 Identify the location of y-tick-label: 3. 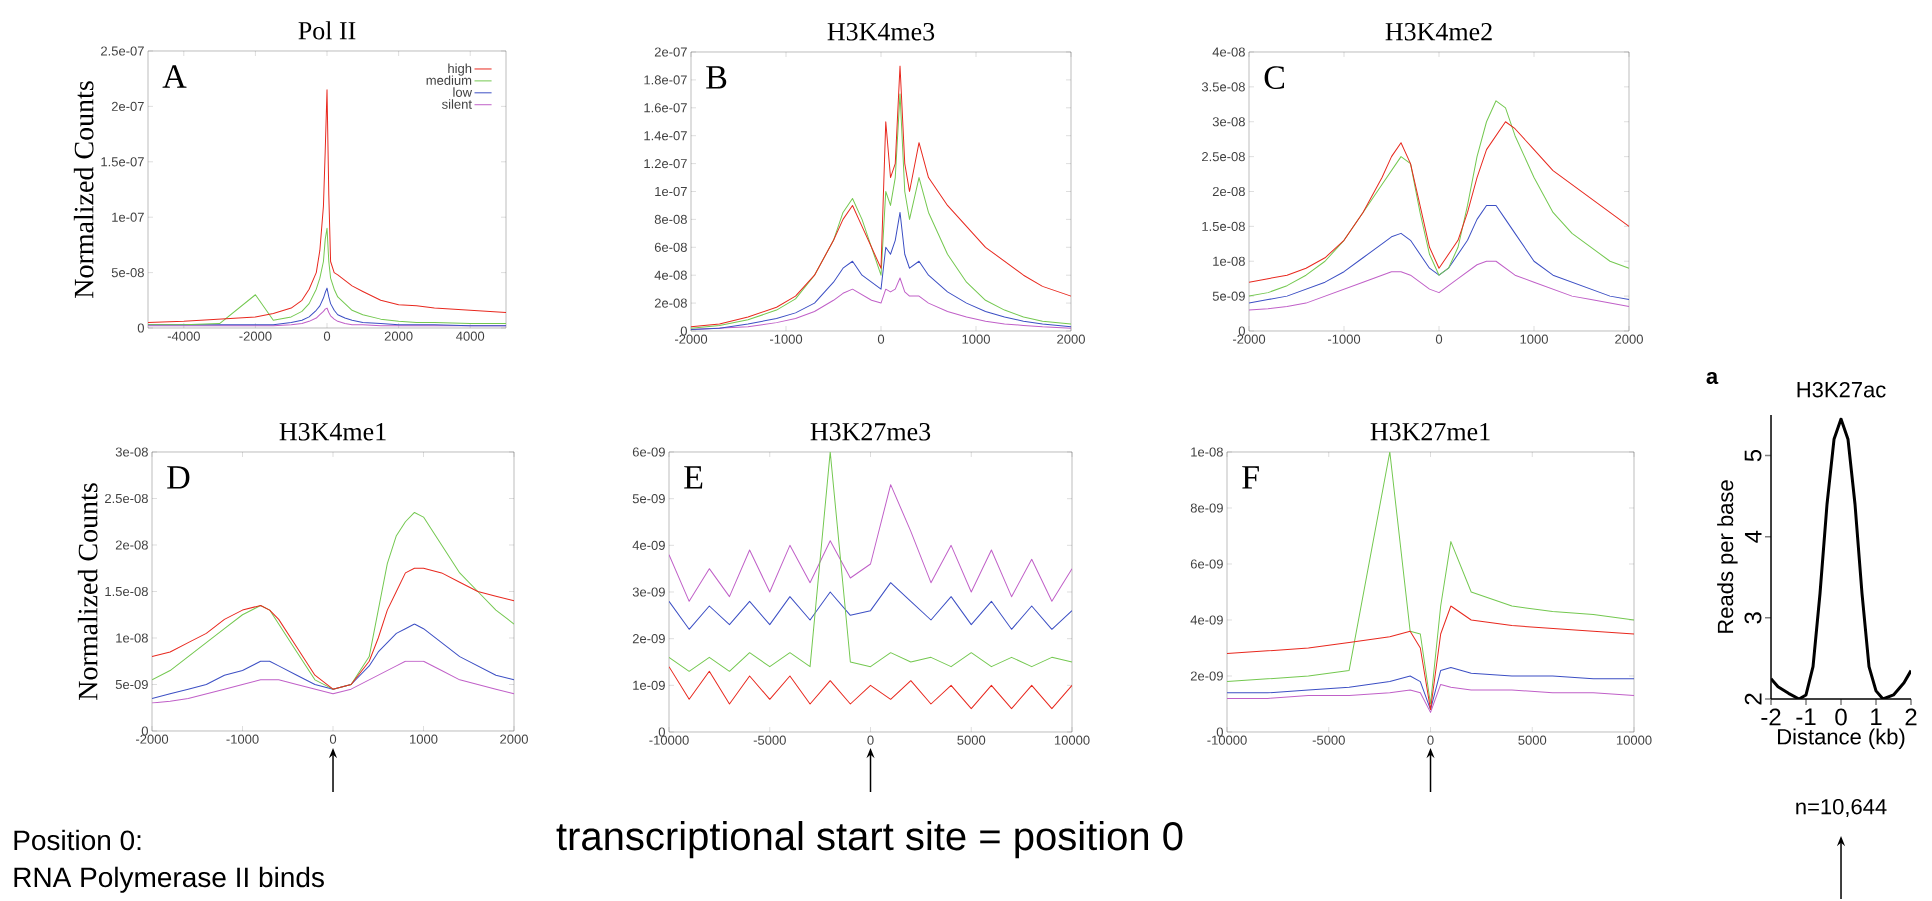
(1753, 618).